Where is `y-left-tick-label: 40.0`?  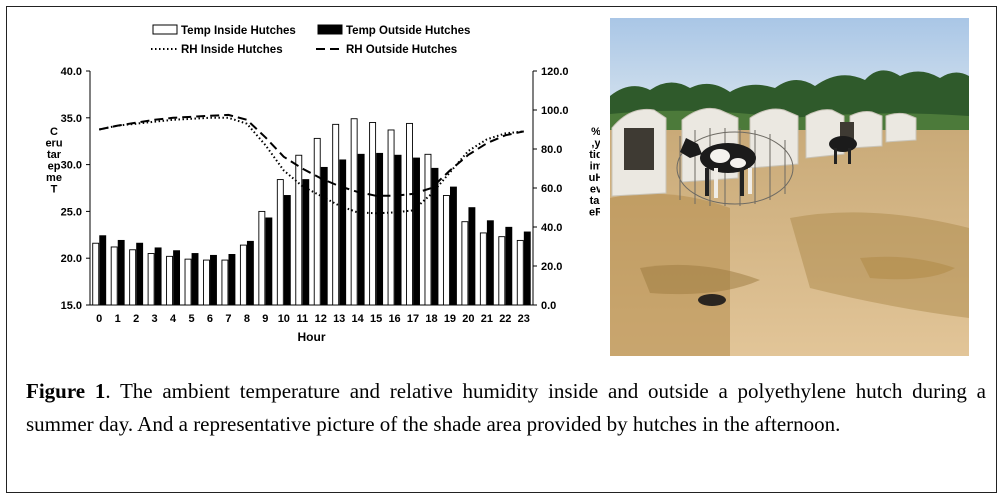
y-left-tick-label: 40.0 is located at coordinates (71, 72).